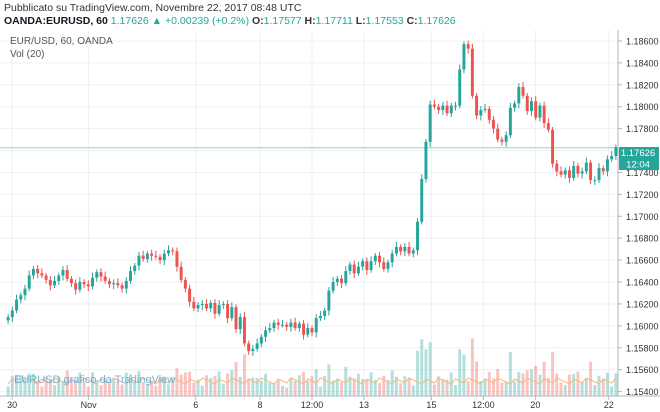 The height and width of the screenshot is (412, 660). Describe the element at coordinates (642, 239) in the screenshot. I see `y-tick-label: 1.16800` at that location.